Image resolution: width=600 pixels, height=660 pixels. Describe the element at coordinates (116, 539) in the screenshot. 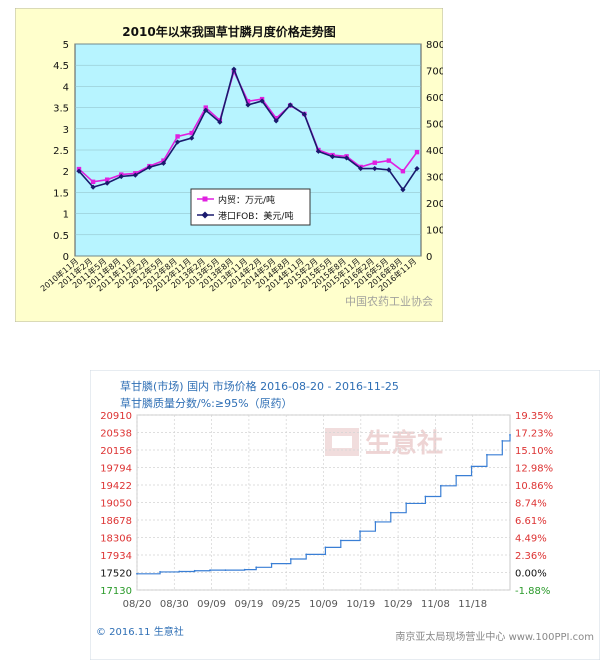

I see `chart2-left-tick-label: 18306` at that location.